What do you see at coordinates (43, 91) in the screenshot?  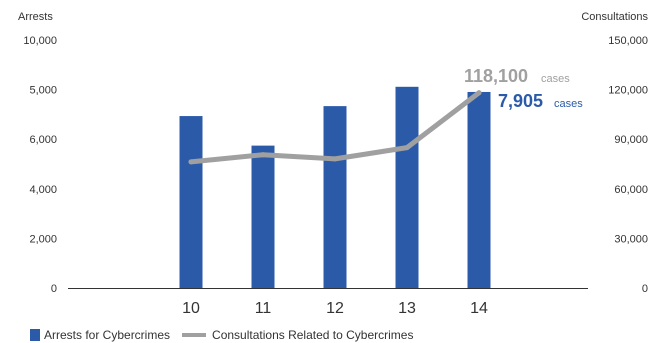 I see `left-tick-label: 5,000` at bounding box center [43, 91].